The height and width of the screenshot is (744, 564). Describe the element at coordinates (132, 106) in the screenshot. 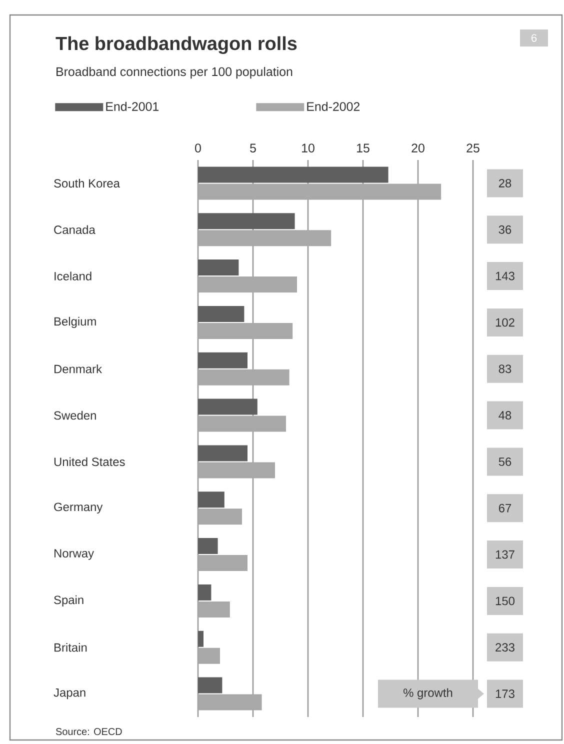

I see `legend-label: End-2001` at that location.